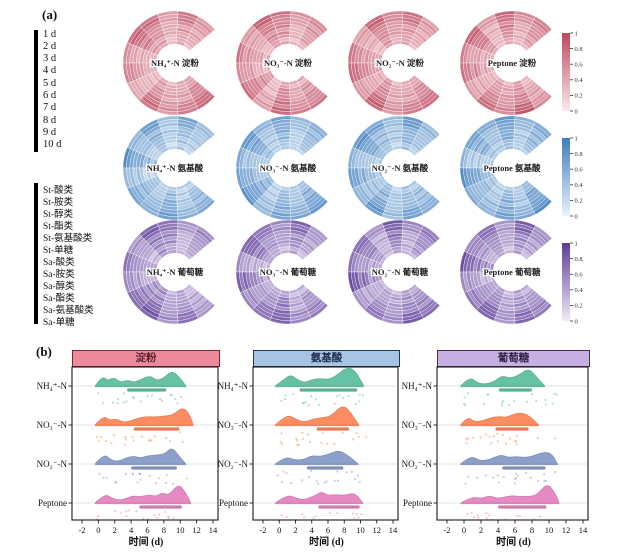  What do you see at coordinates (50, 132) in the screenshot?
I see `day-legend-item: 9 d` at bounding box center [50, 132].